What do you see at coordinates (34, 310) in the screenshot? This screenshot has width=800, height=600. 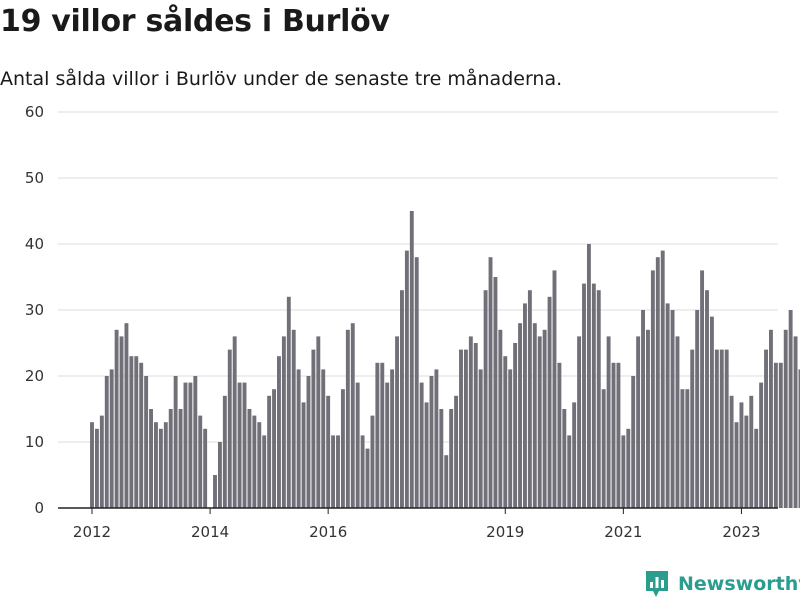 I see `y-tick-label: 30` at bounding box center [34, 310].